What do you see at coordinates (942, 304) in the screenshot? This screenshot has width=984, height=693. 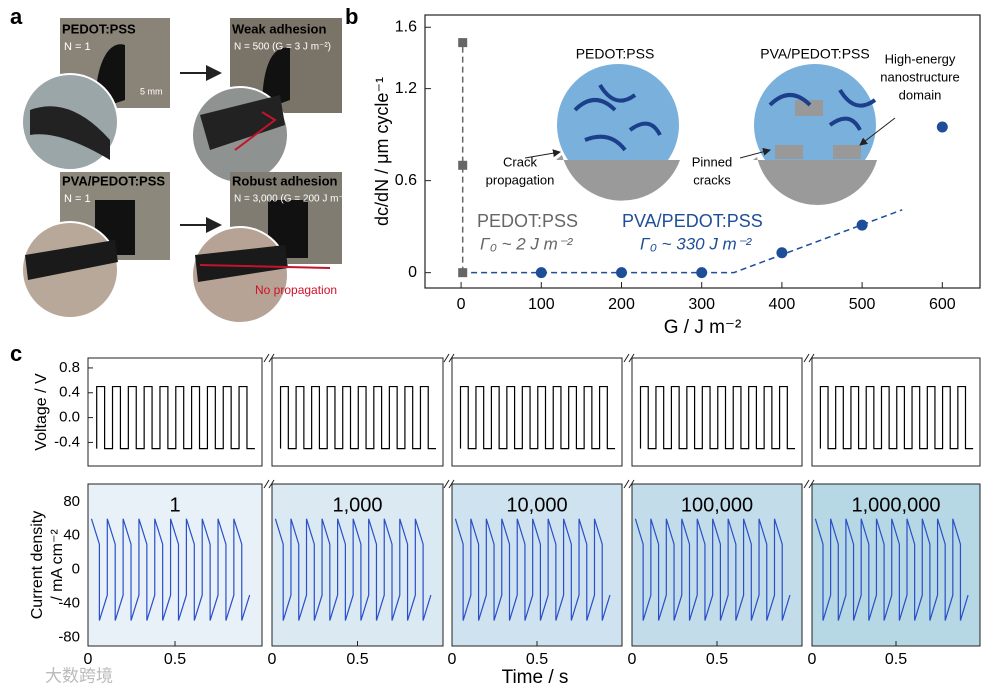 I see `x-tick-label: 600` at bounding box center [942, 304].